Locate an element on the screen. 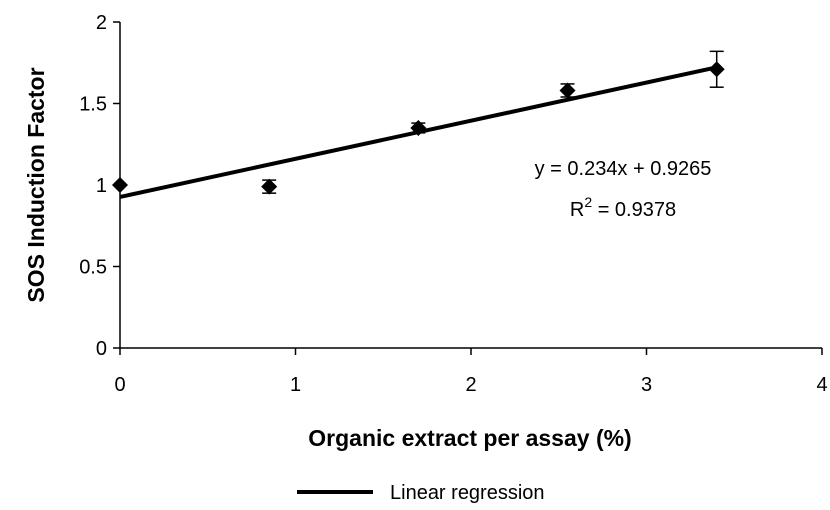  y-tick-label: 0 is located at coordinates (101, 349).